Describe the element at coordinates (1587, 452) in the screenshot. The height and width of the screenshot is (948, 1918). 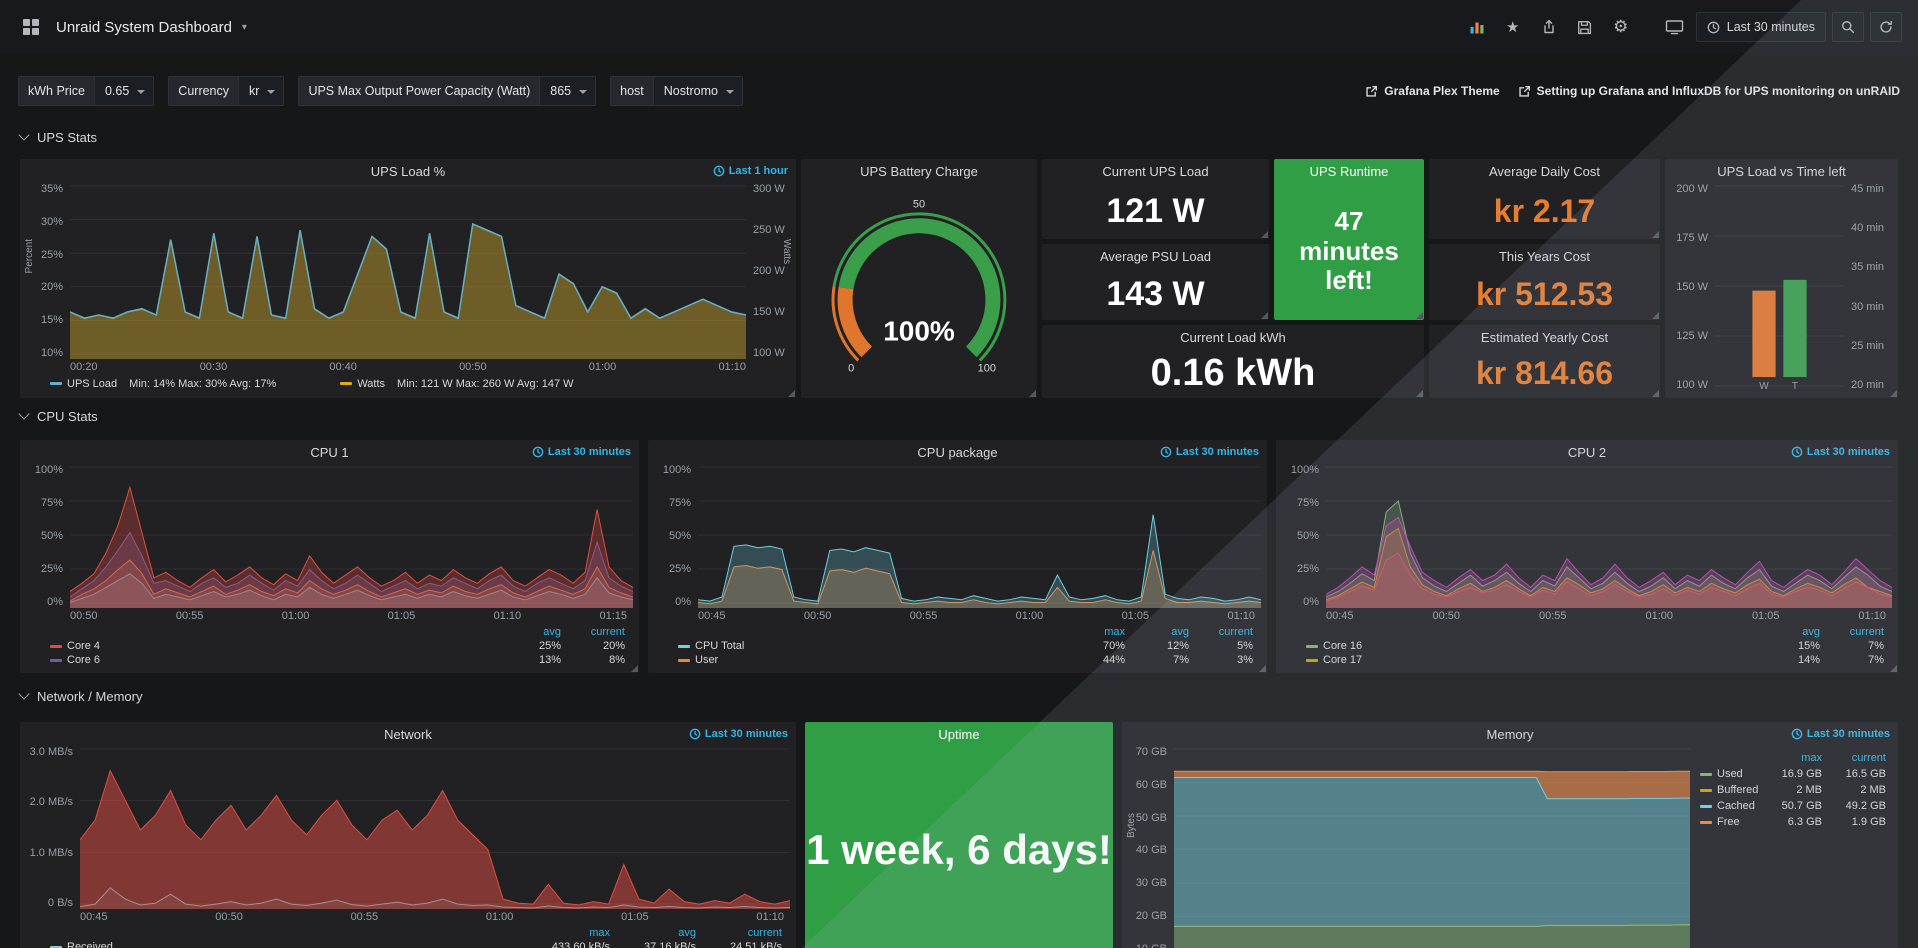
I see `panel-title: CPU 2` at that location.